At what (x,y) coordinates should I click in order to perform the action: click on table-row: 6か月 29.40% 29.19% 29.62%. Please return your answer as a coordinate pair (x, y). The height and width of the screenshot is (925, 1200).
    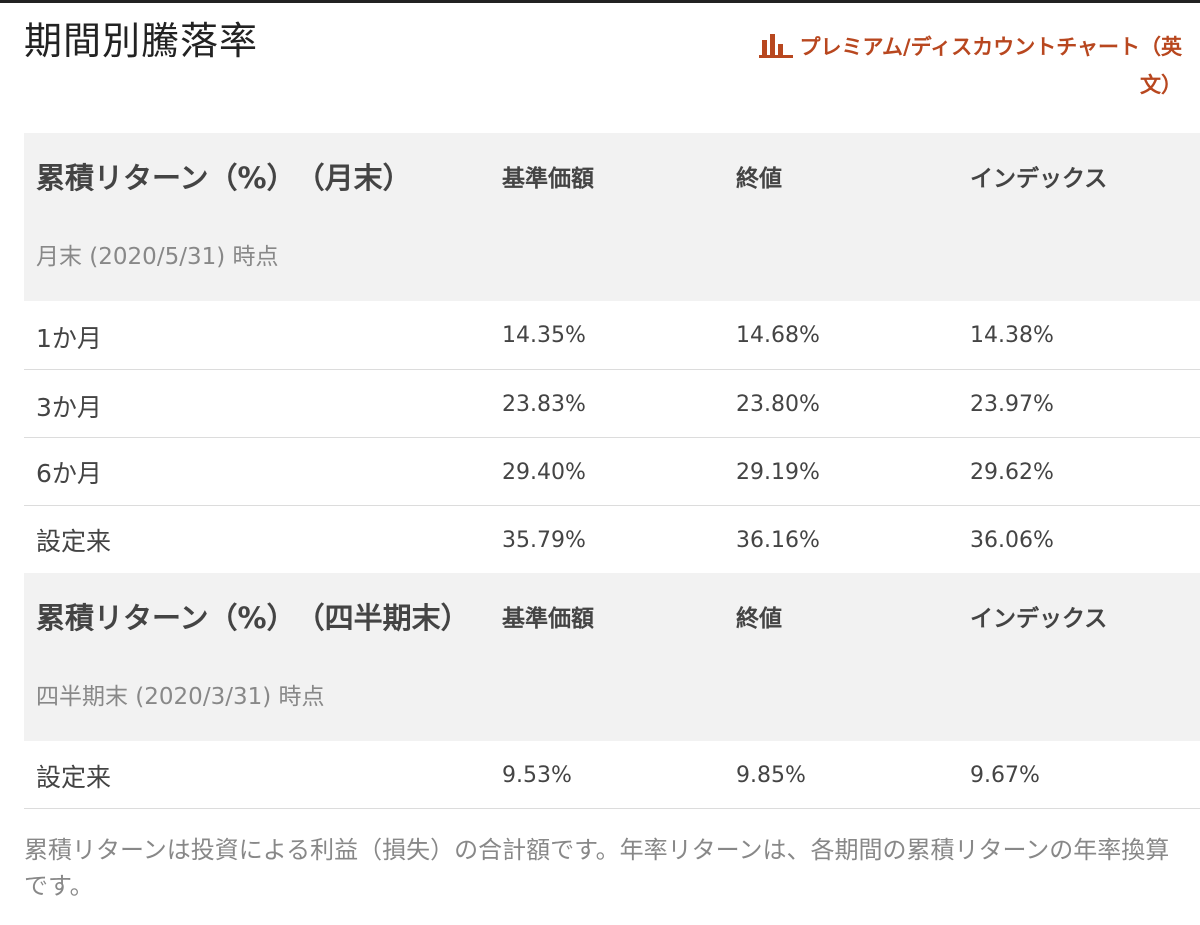
    Looking at the image, I should click on (612, 472).